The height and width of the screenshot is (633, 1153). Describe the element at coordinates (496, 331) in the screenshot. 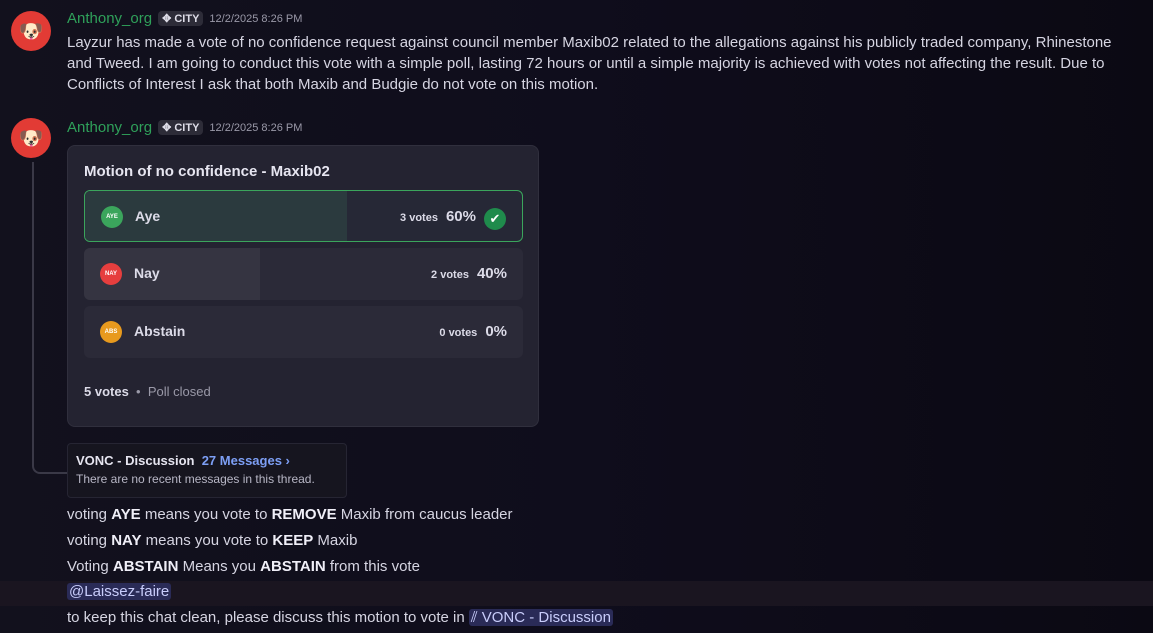

I see `vote-percent: 0%` at that location.